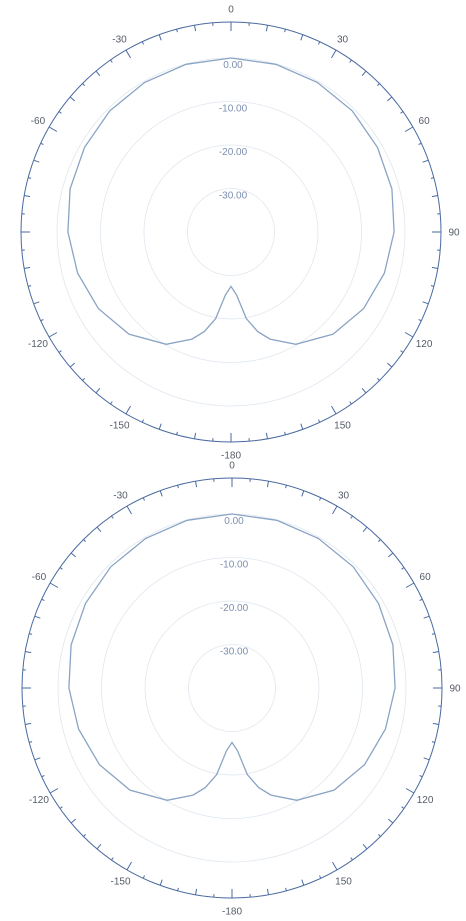 The image size is (466, 921). I want to click on angle-label: 150, so click(342, 426).